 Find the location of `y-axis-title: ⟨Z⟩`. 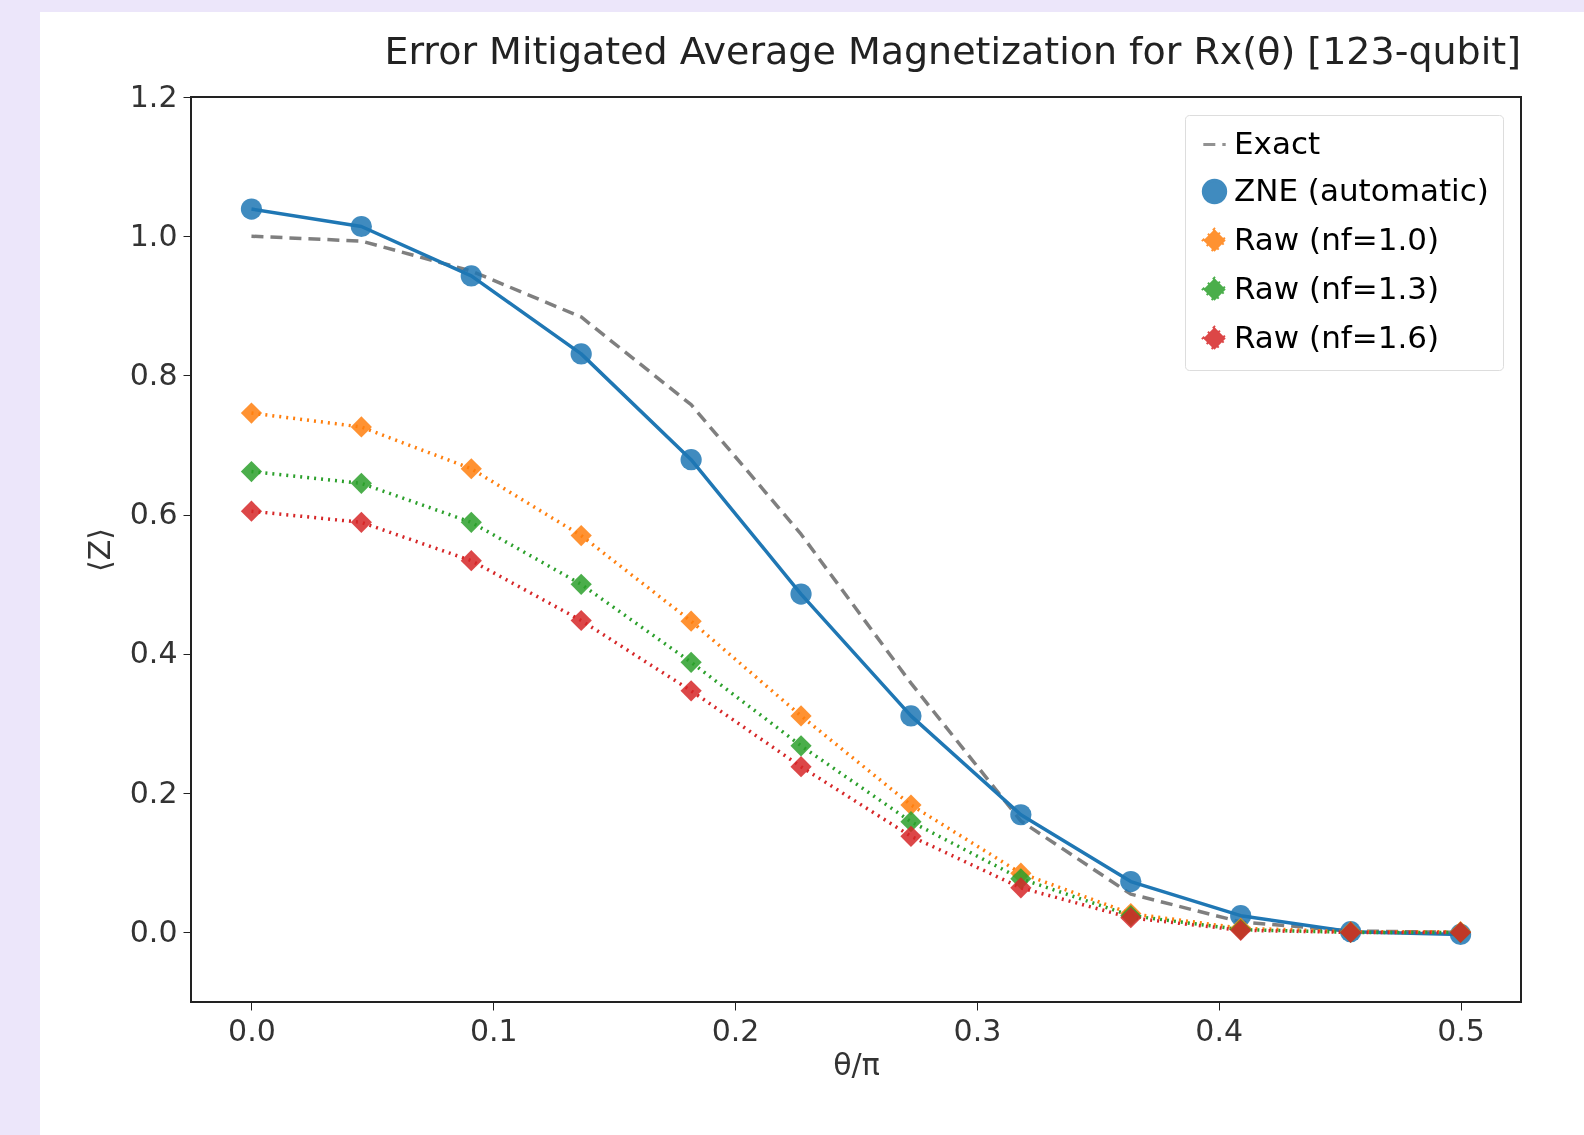

y-axis-title: ⟨Z⟩ is located at coordinates (99, 550).